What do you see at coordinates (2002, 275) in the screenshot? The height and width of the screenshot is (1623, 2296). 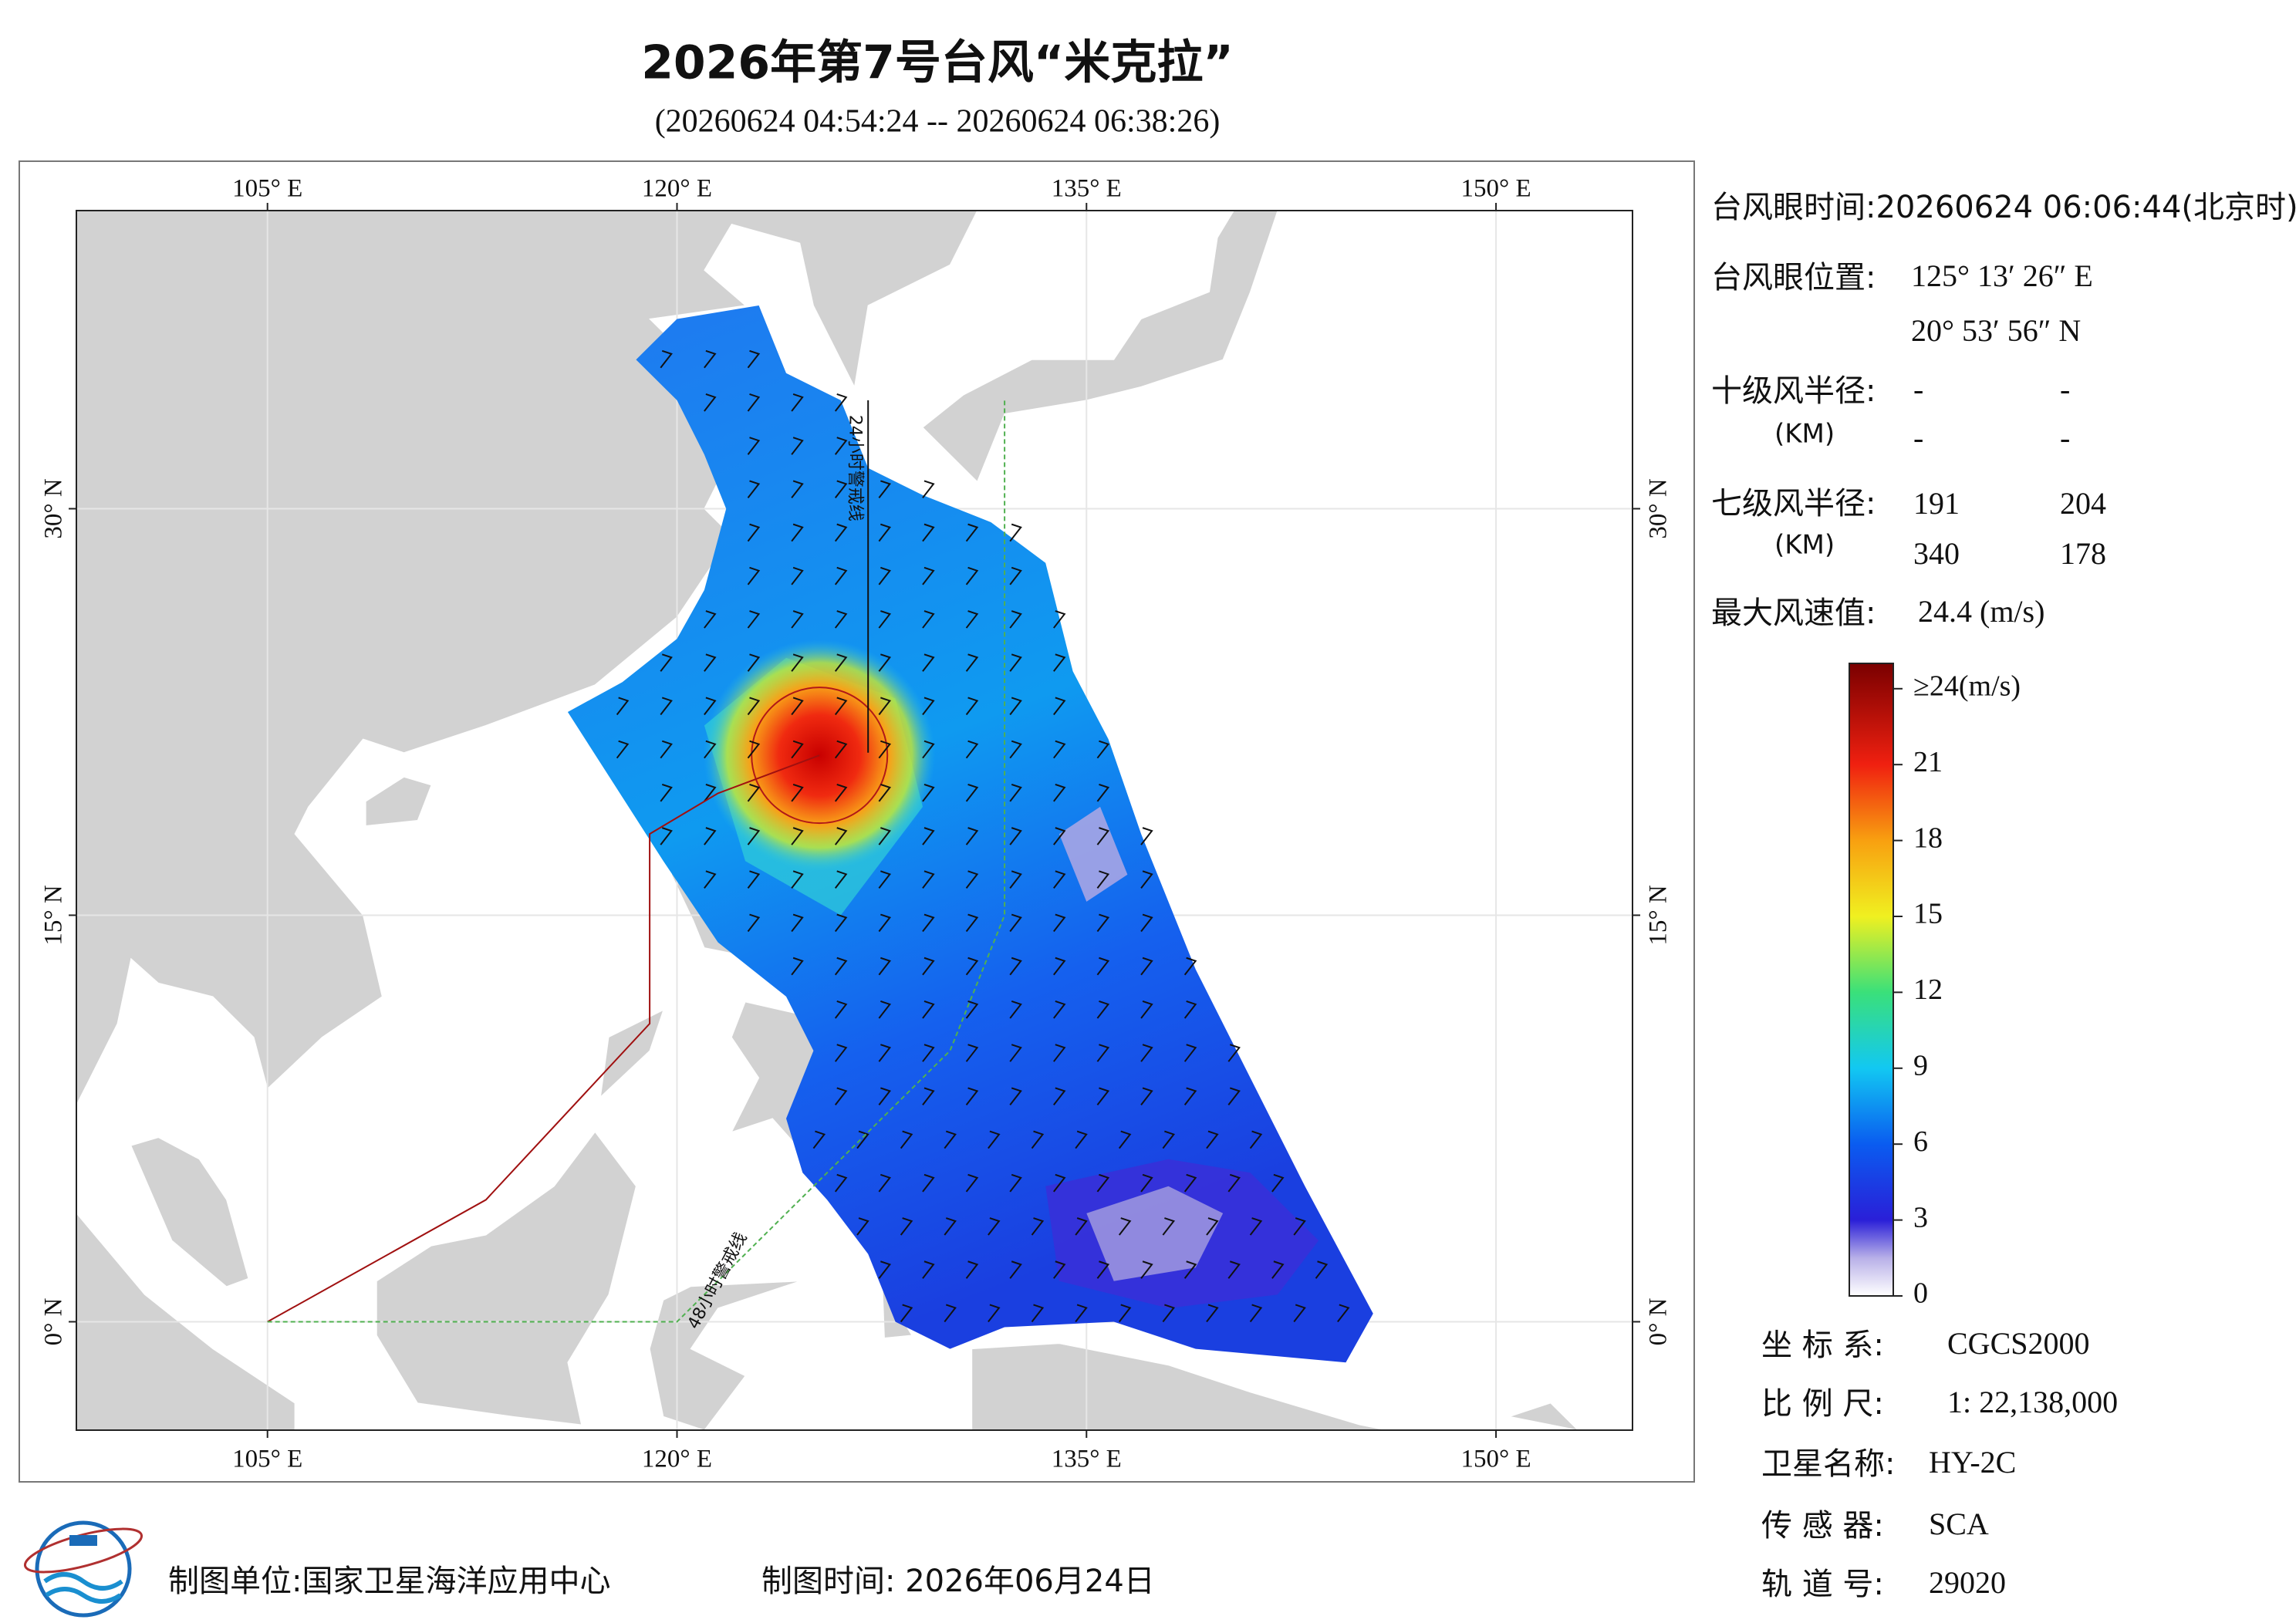 I see `eye-lon: 125° 13′ 26″ E` at bounding box center [2002, 275].